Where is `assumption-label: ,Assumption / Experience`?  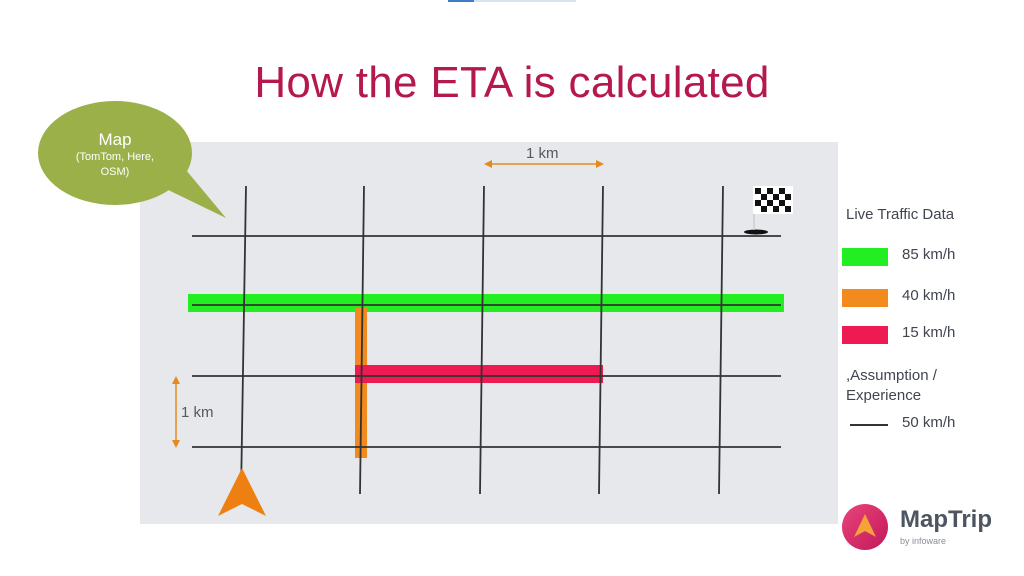
assumption-label: ,Assumption / Experience is located at coordinates (891, 385).